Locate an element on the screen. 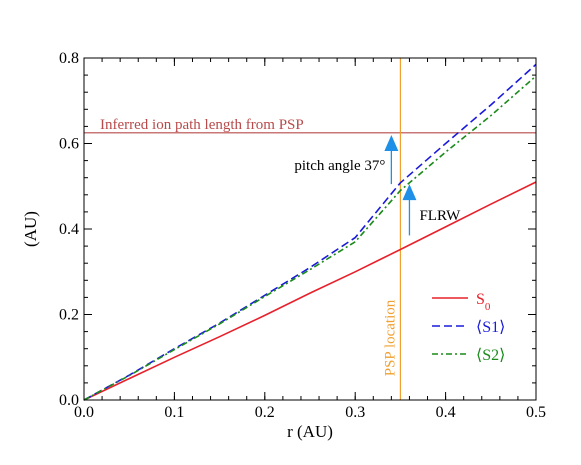 Image resolution: width=581 pixels, height=465 pixels. flrw-label: FLRW is located at coordinates (440, 216).